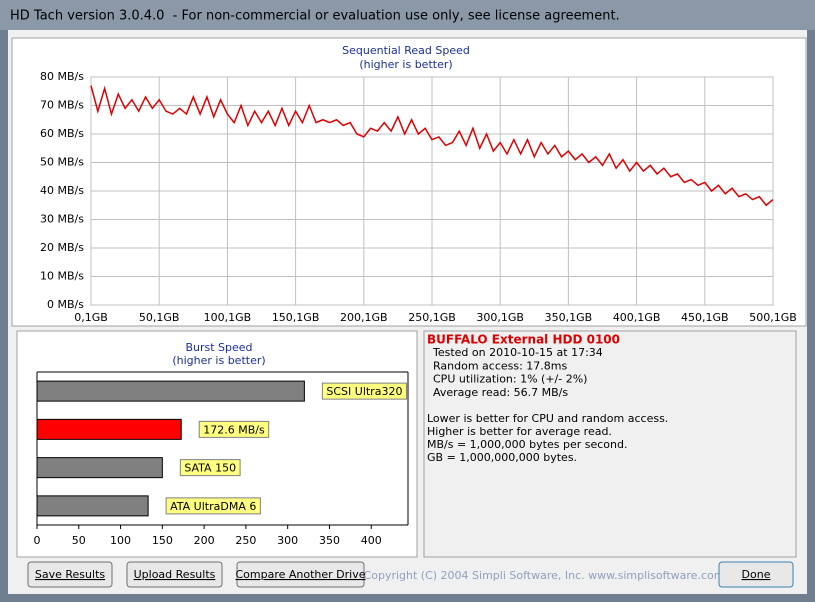 This screenshot has width=815, height=602. I want to click on x-tick-label: 350,1GB, so click(569, 317).